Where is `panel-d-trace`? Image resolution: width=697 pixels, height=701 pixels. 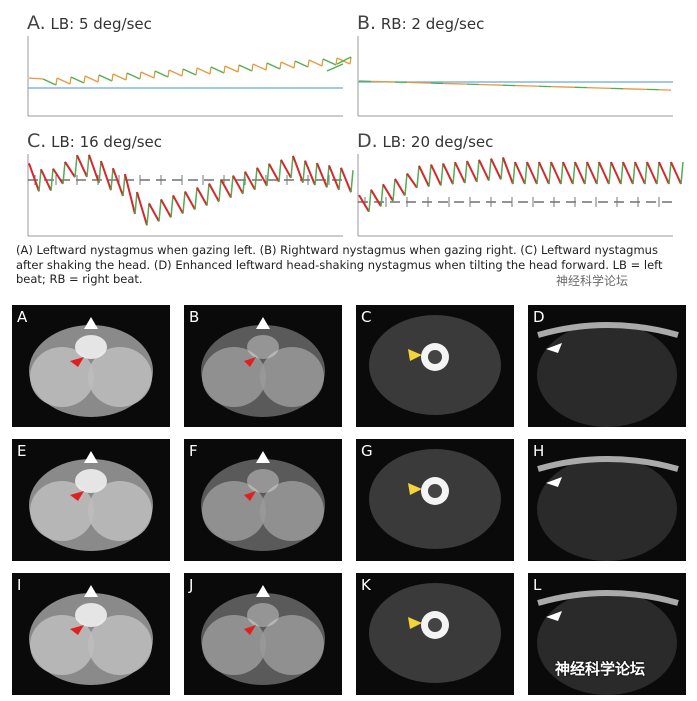
panel-d-trace is located at coordinates (520, 195).